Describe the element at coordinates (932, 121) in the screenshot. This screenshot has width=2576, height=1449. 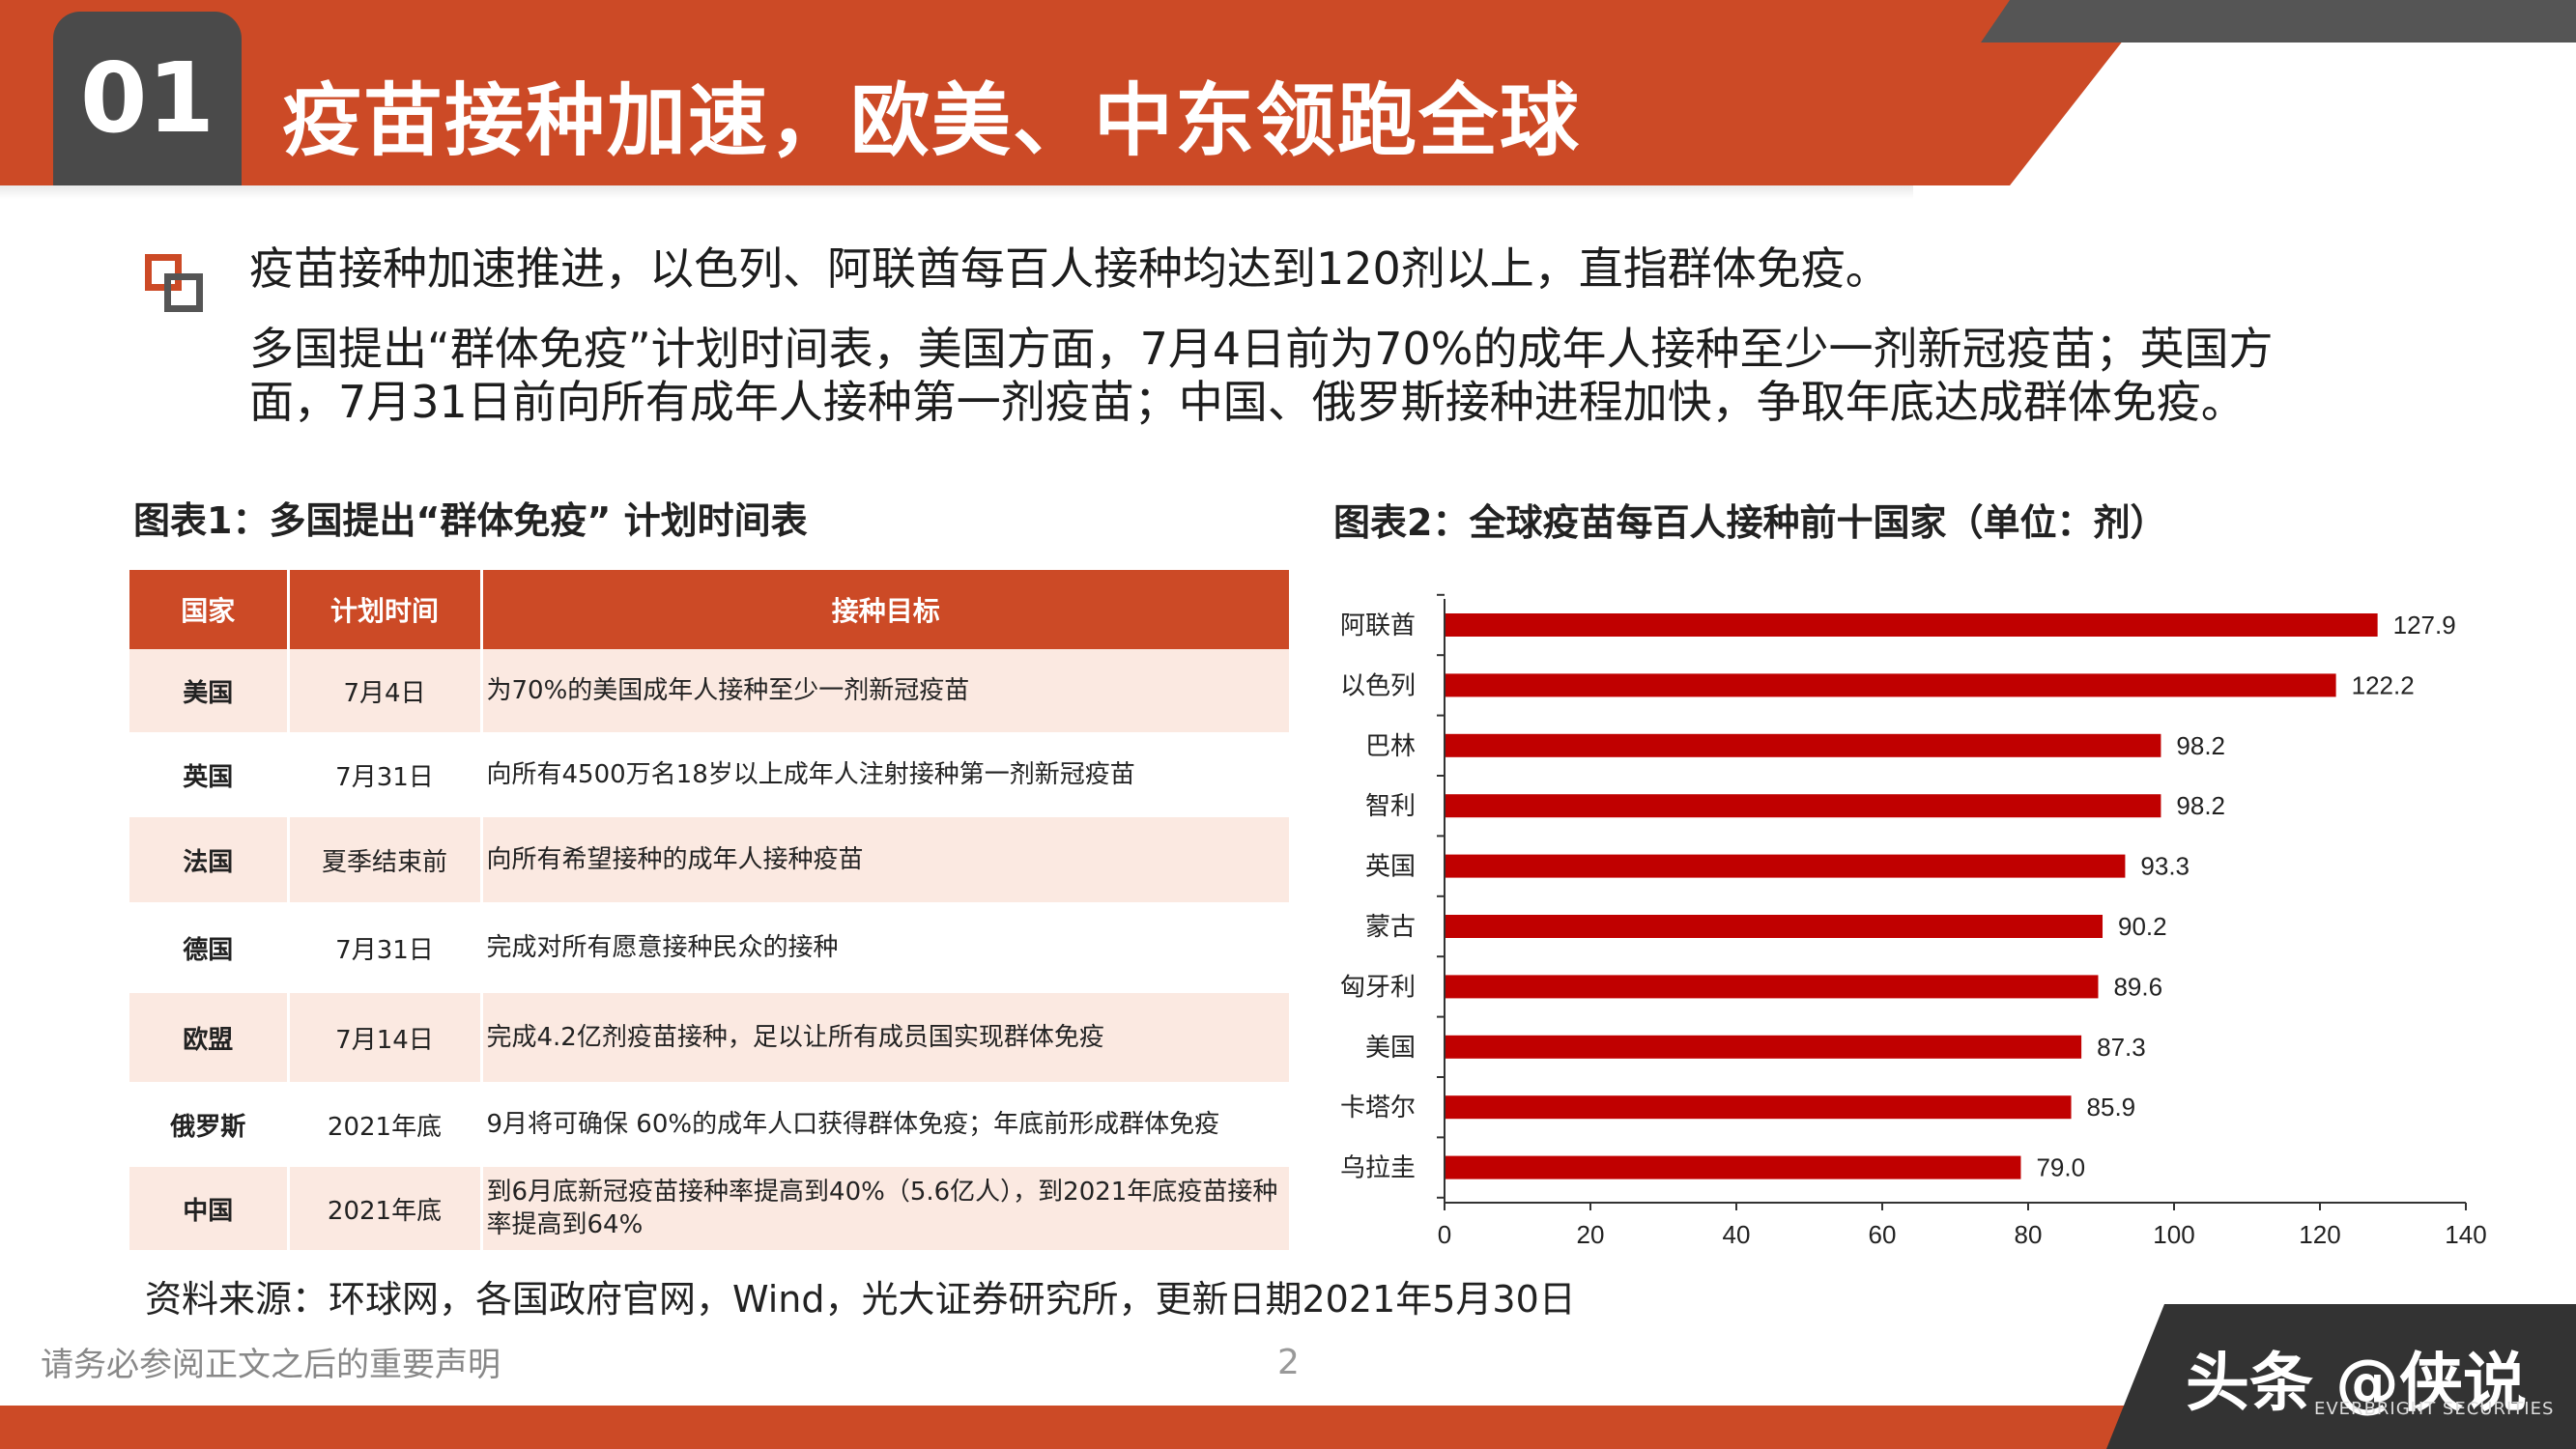
I see `page-title: 疫苗接种加速，欧美、中东领跑全球` at that location.